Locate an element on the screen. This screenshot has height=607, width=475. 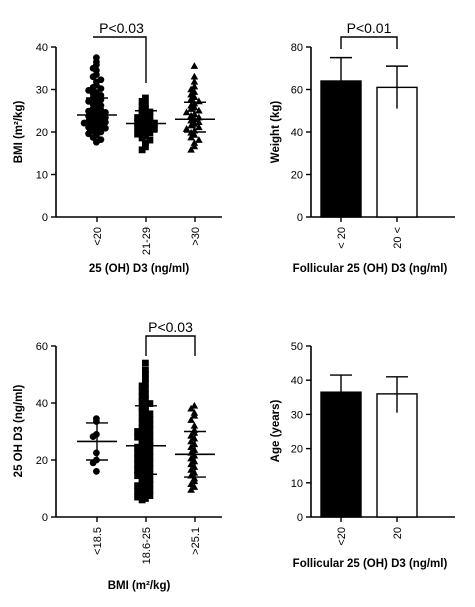
series-<18.5 is located at coordinates (97, 445).